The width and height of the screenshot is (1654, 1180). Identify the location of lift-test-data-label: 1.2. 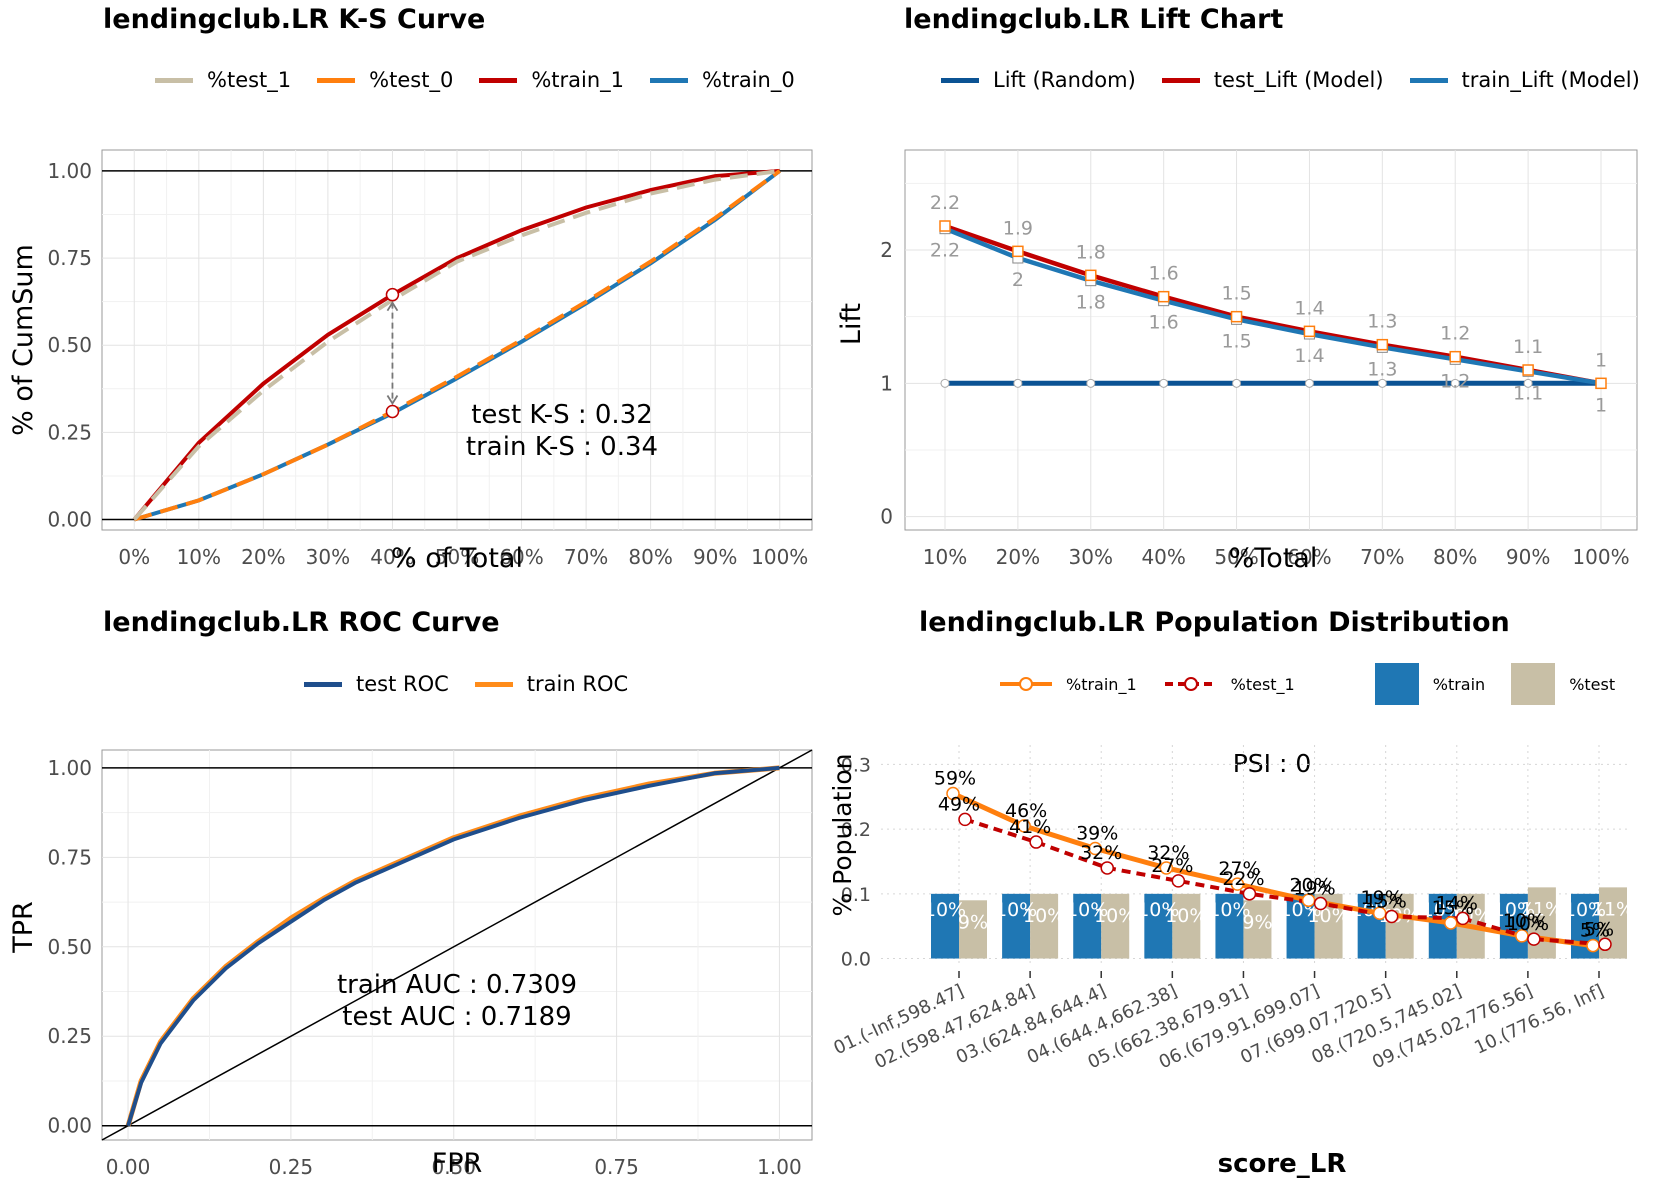
(1455, 334).